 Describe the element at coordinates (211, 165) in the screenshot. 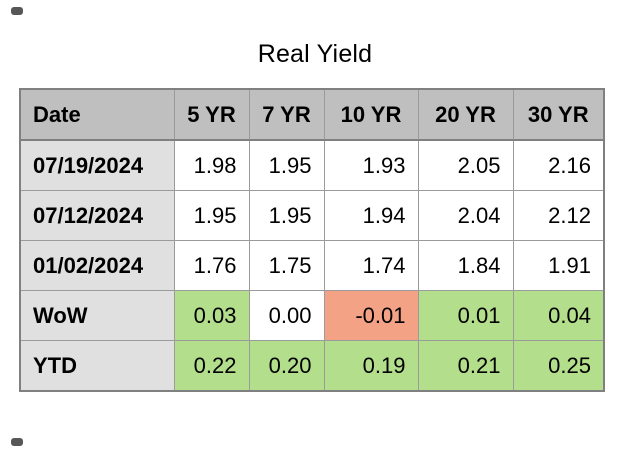

I see `table-cell: 1.98` at that location.